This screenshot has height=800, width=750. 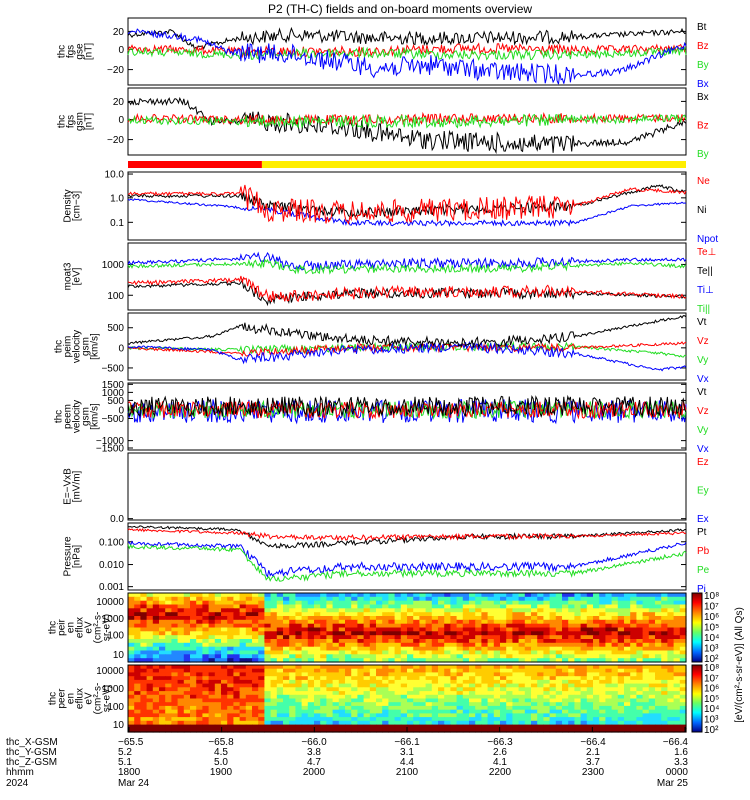 What do you see at coordinates (703, 519) in the screenshot?
I see `legend-Ex: Ex` at bounding box center [703, 519].